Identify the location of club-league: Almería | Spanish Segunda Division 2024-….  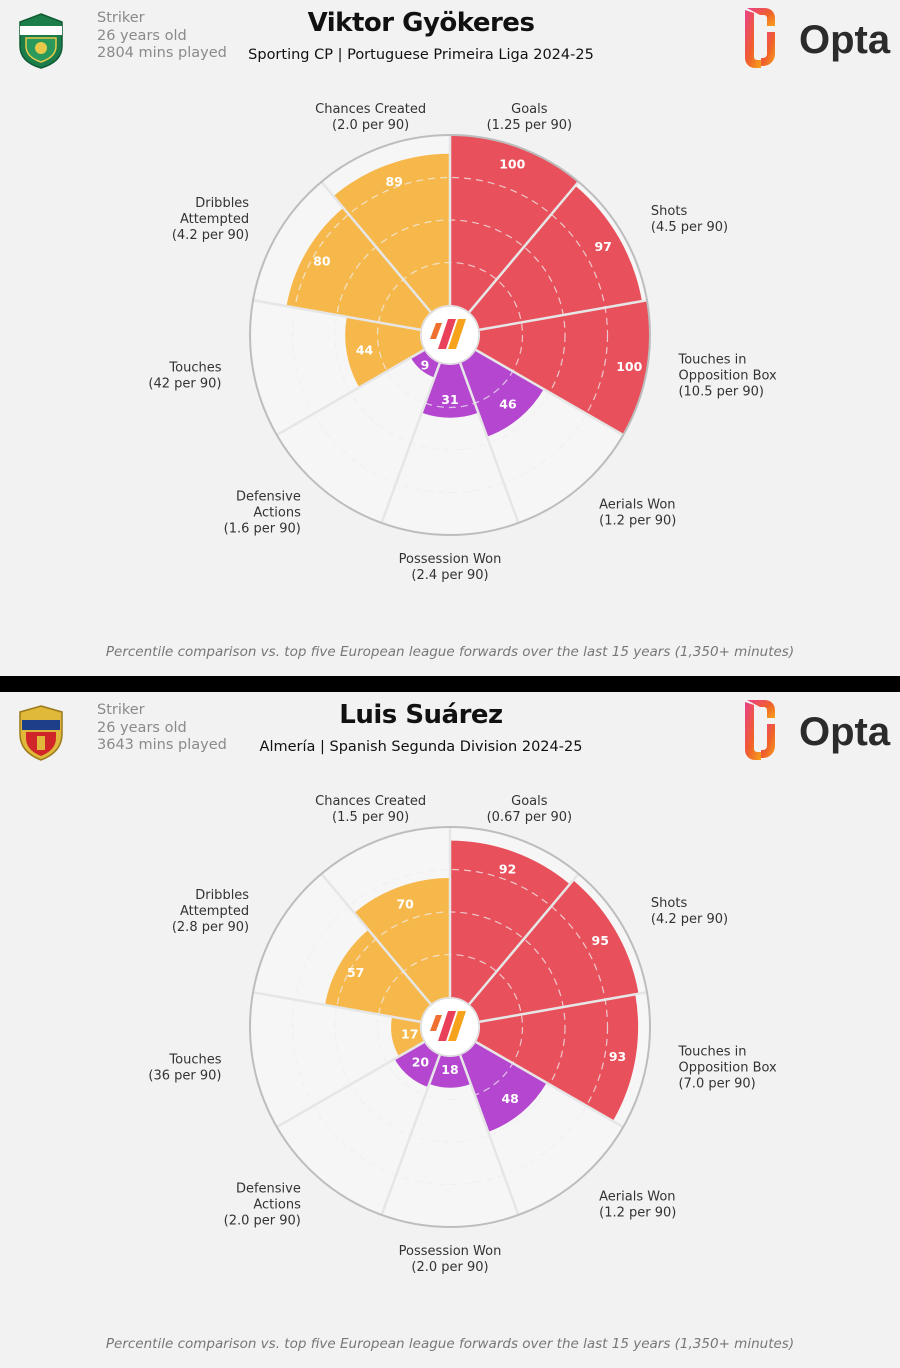
(421, 747).